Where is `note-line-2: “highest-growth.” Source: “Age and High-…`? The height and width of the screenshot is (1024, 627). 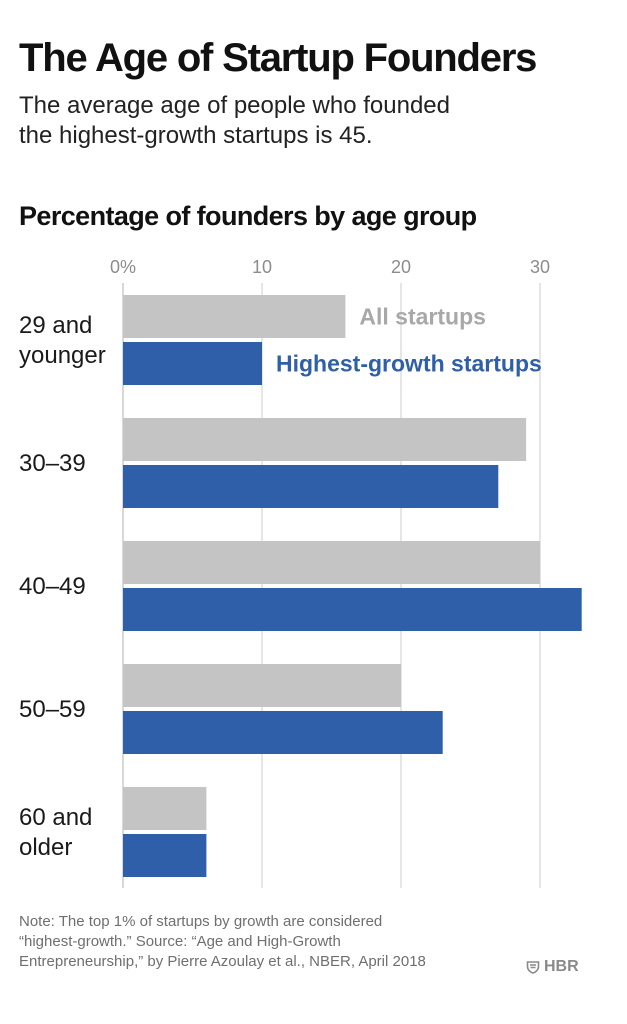
note-line-2: “highest-growth.” Source: “Age and High-… is located at coordinates (180, 941).